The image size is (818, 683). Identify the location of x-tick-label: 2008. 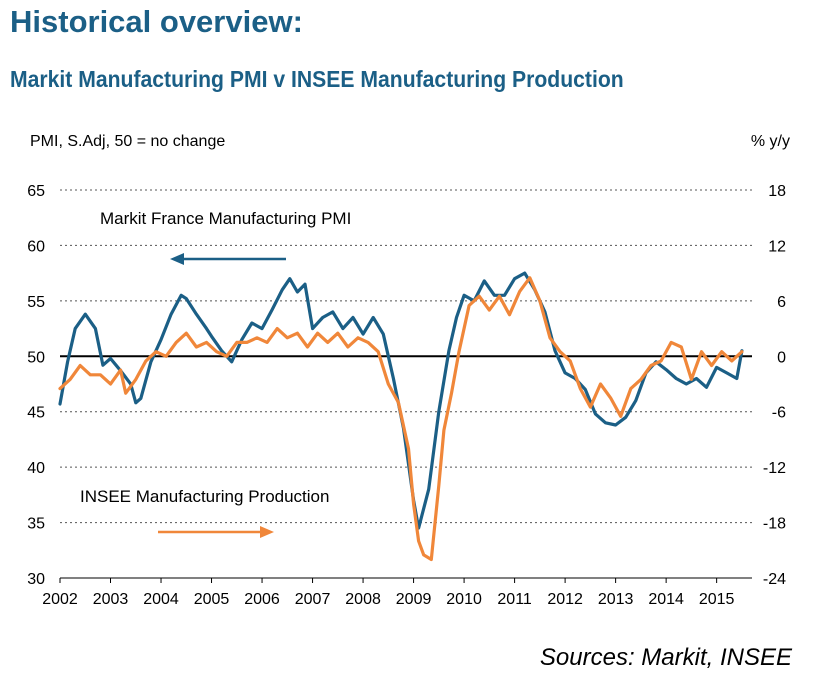
(363, 599).